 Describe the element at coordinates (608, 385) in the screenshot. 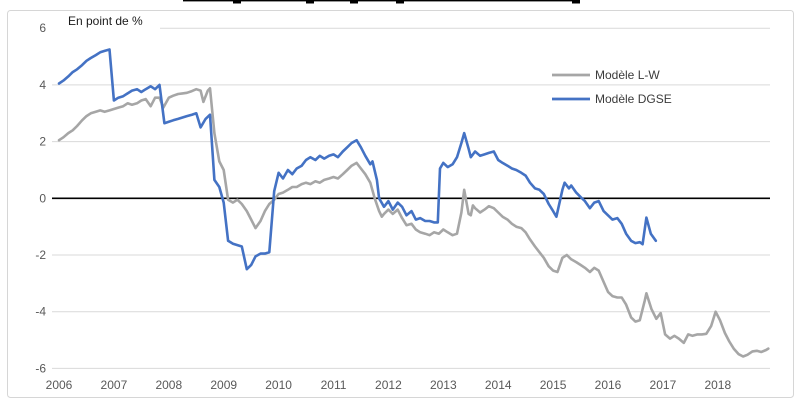

I see `x-tick-label: 2016` at that location.